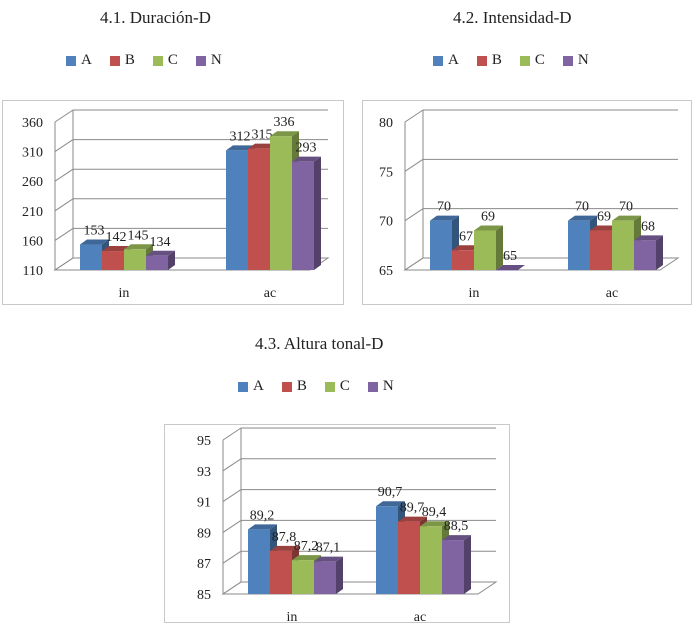  I want to click on y-tick-label: 310, so click(32, 153).